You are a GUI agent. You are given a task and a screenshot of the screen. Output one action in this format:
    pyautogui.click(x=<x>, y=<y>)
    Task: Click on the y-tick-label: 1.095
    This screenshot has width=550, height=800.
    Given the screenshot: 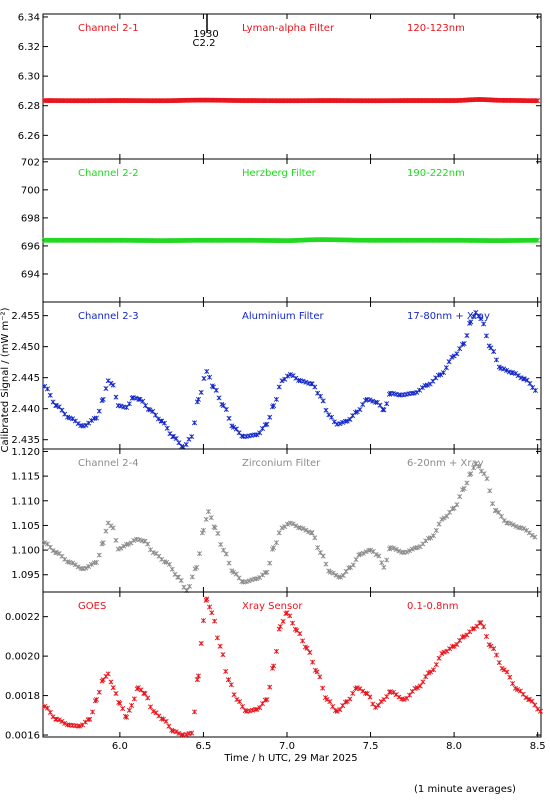 What is the action you would take?
    pyautogui.click(x=25, y=575)
    